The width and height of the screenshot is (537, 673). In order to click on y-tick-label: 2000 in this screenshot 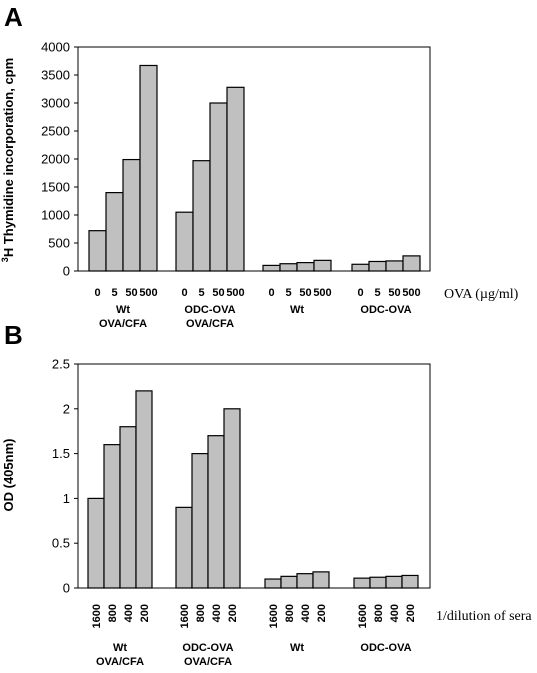, I will do `click(55, 159)`.